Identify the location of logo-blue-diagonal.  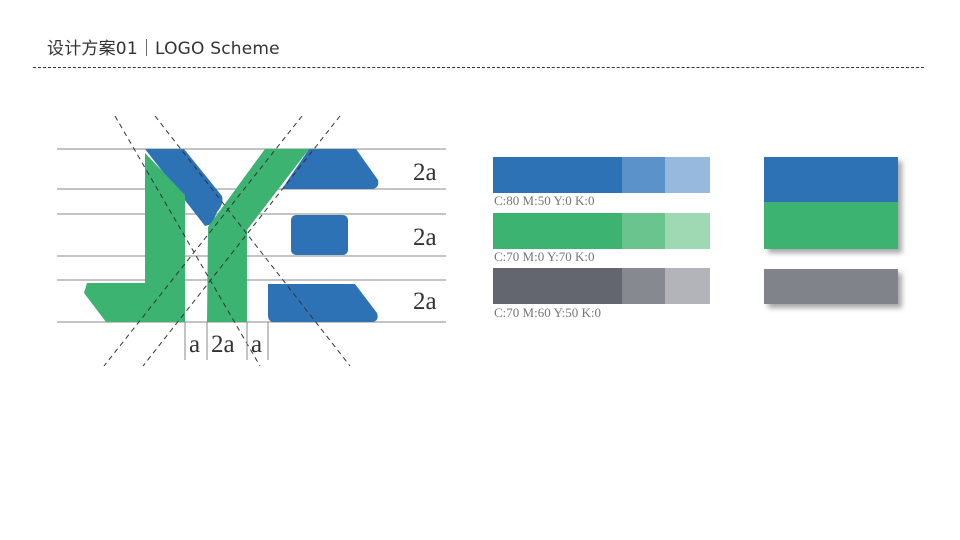
(184, 187).